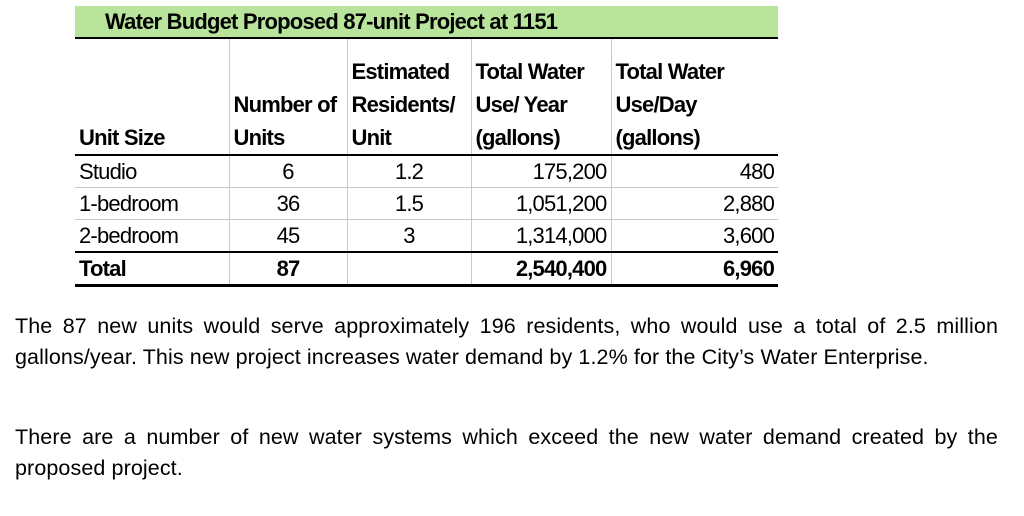  I want to click on cell-use-year: 1,314,000, so click(541, 236).